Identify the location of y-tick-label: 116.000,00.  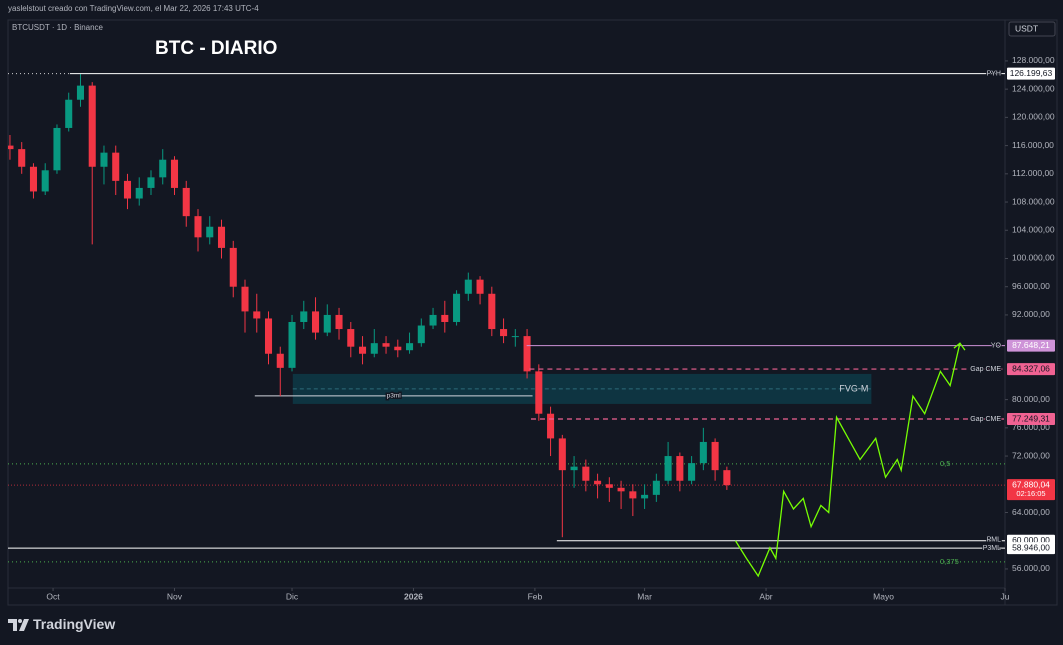
(1033, 145).